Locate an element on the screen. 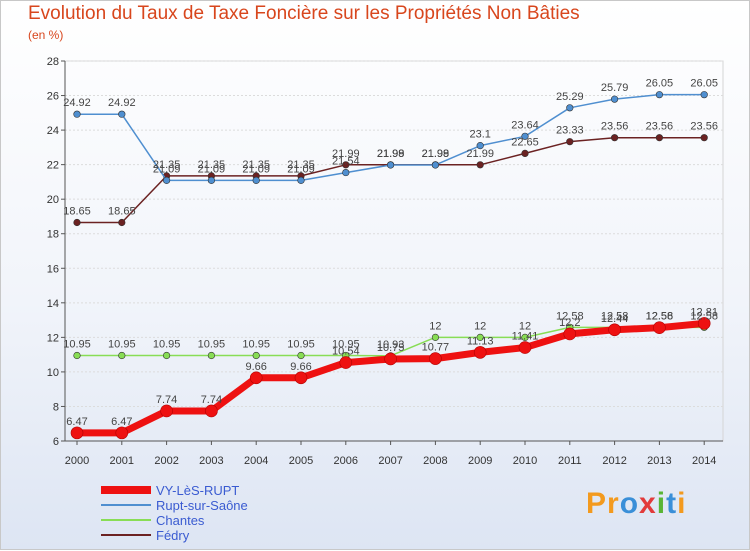  brand-letter: x is located at coordinates (648, 503).